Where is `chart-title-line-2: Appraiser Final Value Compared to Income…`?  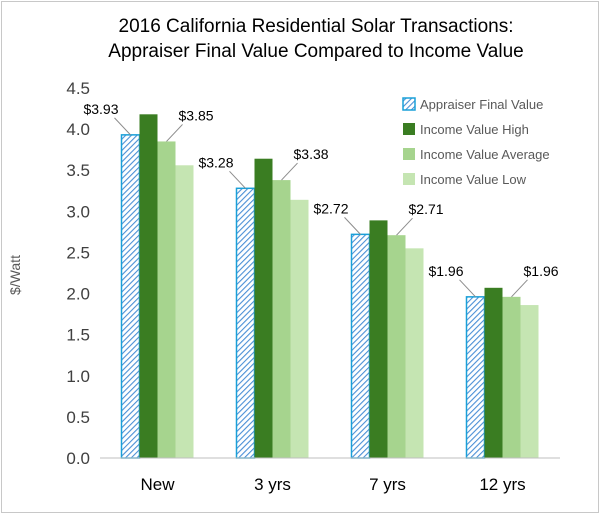 chart-title-line-2: Appraiser Final Value Compared to Income… is located at coordinates (315, 51).